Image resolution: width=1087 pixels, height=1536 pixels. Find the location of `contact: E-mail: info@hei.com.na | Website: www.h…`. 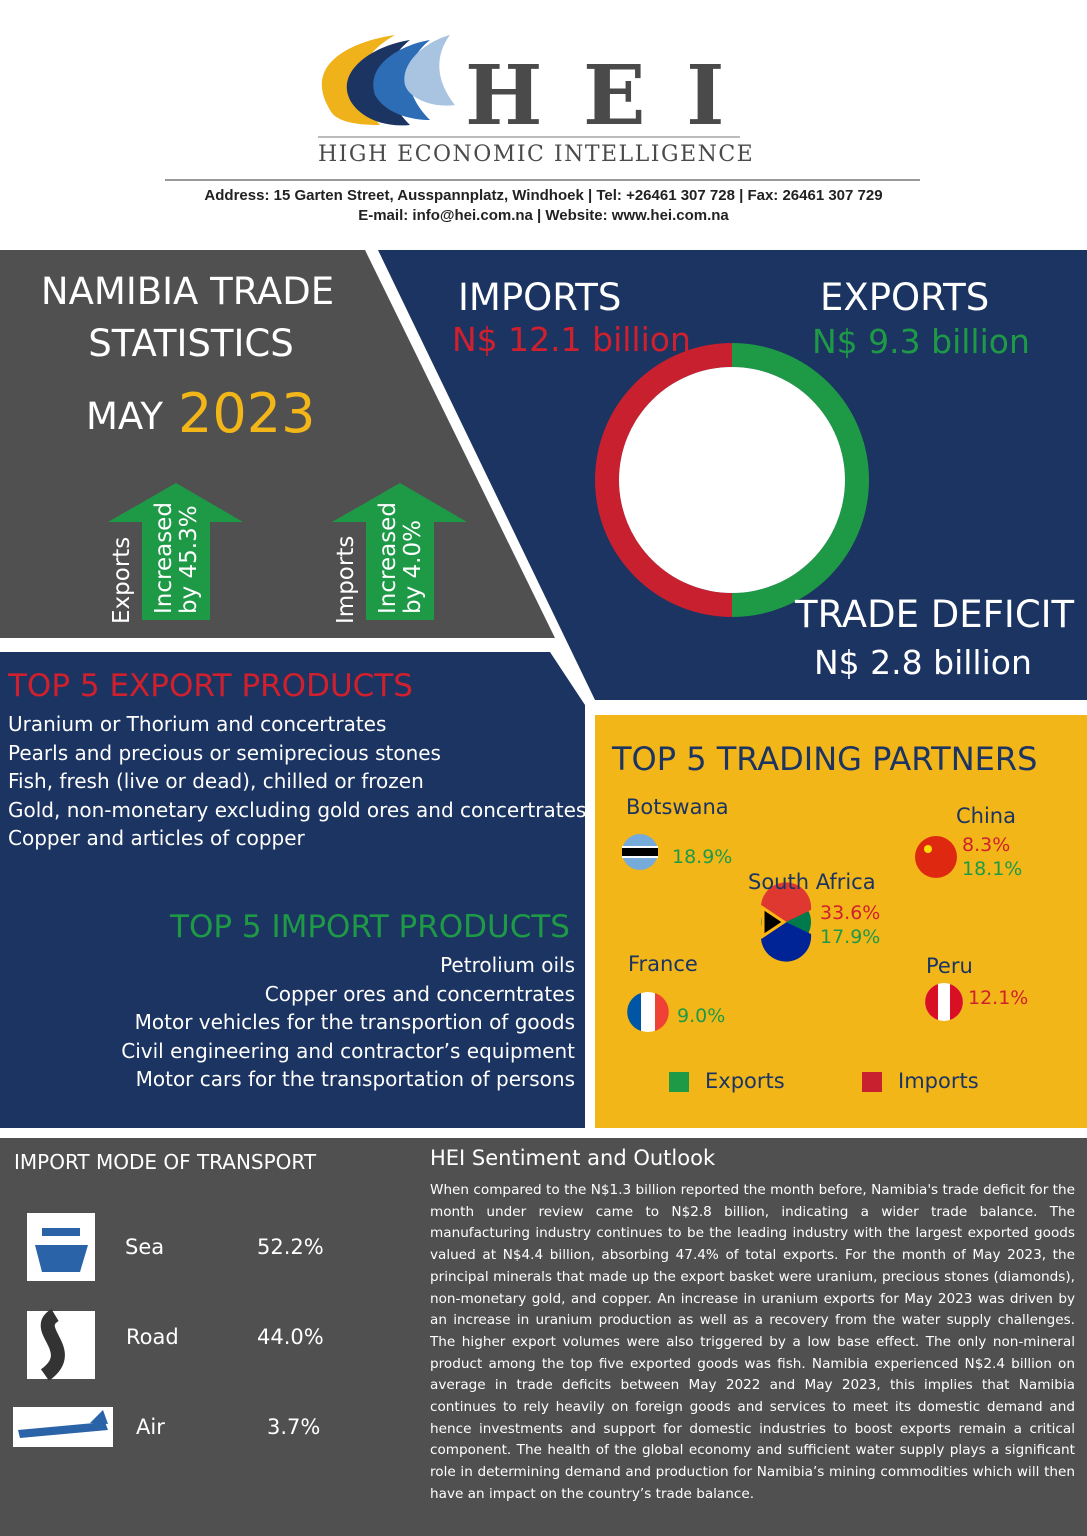

contact: E-mail: info@hei.com.na | Website: www.h… is located at coordinates (543, 215).